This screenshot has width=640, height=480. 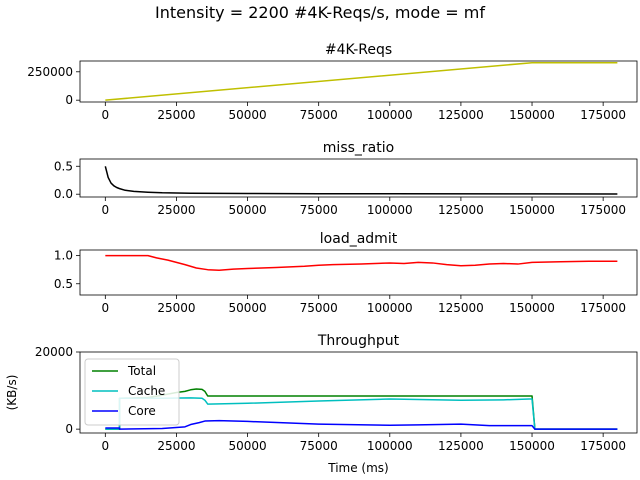 I want to click on y-tick-label: 0.0, so click(x=63, y=194).